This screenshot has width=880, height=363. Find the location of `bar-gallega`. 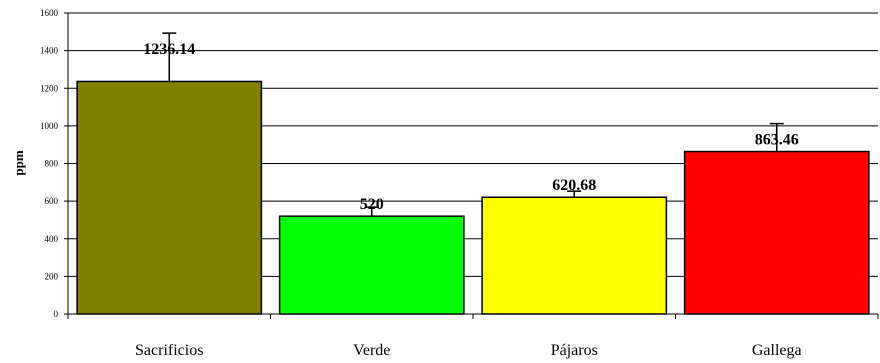

bar-gallega is located at coordinates (776, 232).